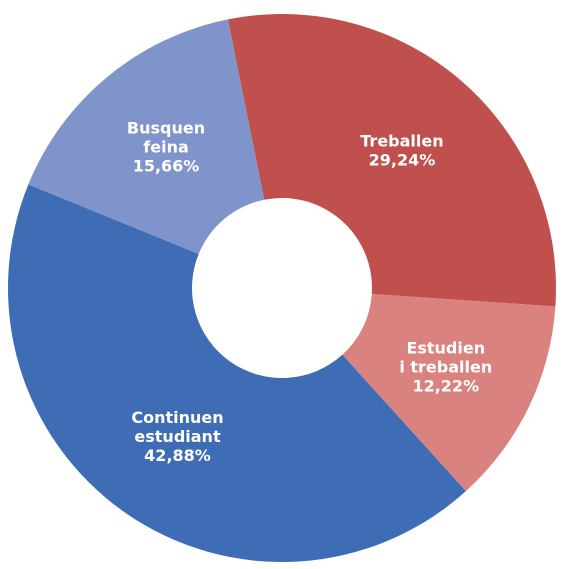 This screenshot has width=564, height=569. I want to click on segment-label: Estudien i treballen, so click(445, 357).